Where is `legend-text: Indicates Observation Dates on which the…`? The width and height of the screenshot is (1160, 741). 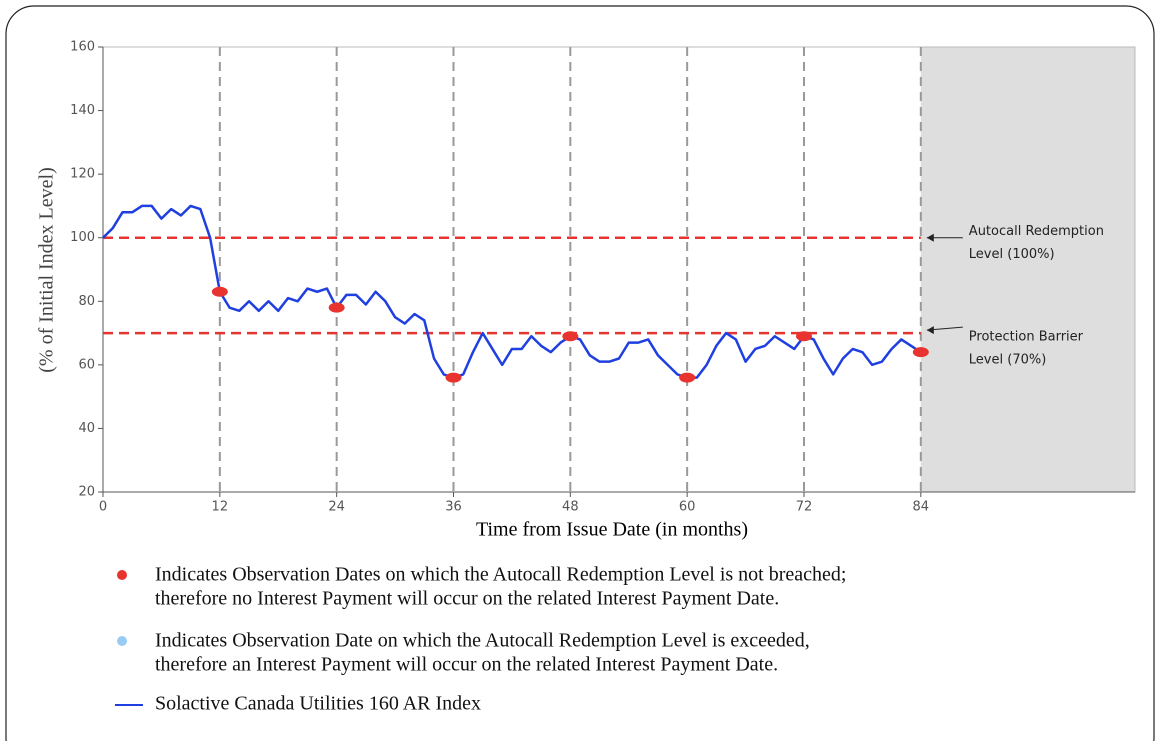 legend-text: Indicates Observation Dates on which the… is located at coordinates (500, 575).